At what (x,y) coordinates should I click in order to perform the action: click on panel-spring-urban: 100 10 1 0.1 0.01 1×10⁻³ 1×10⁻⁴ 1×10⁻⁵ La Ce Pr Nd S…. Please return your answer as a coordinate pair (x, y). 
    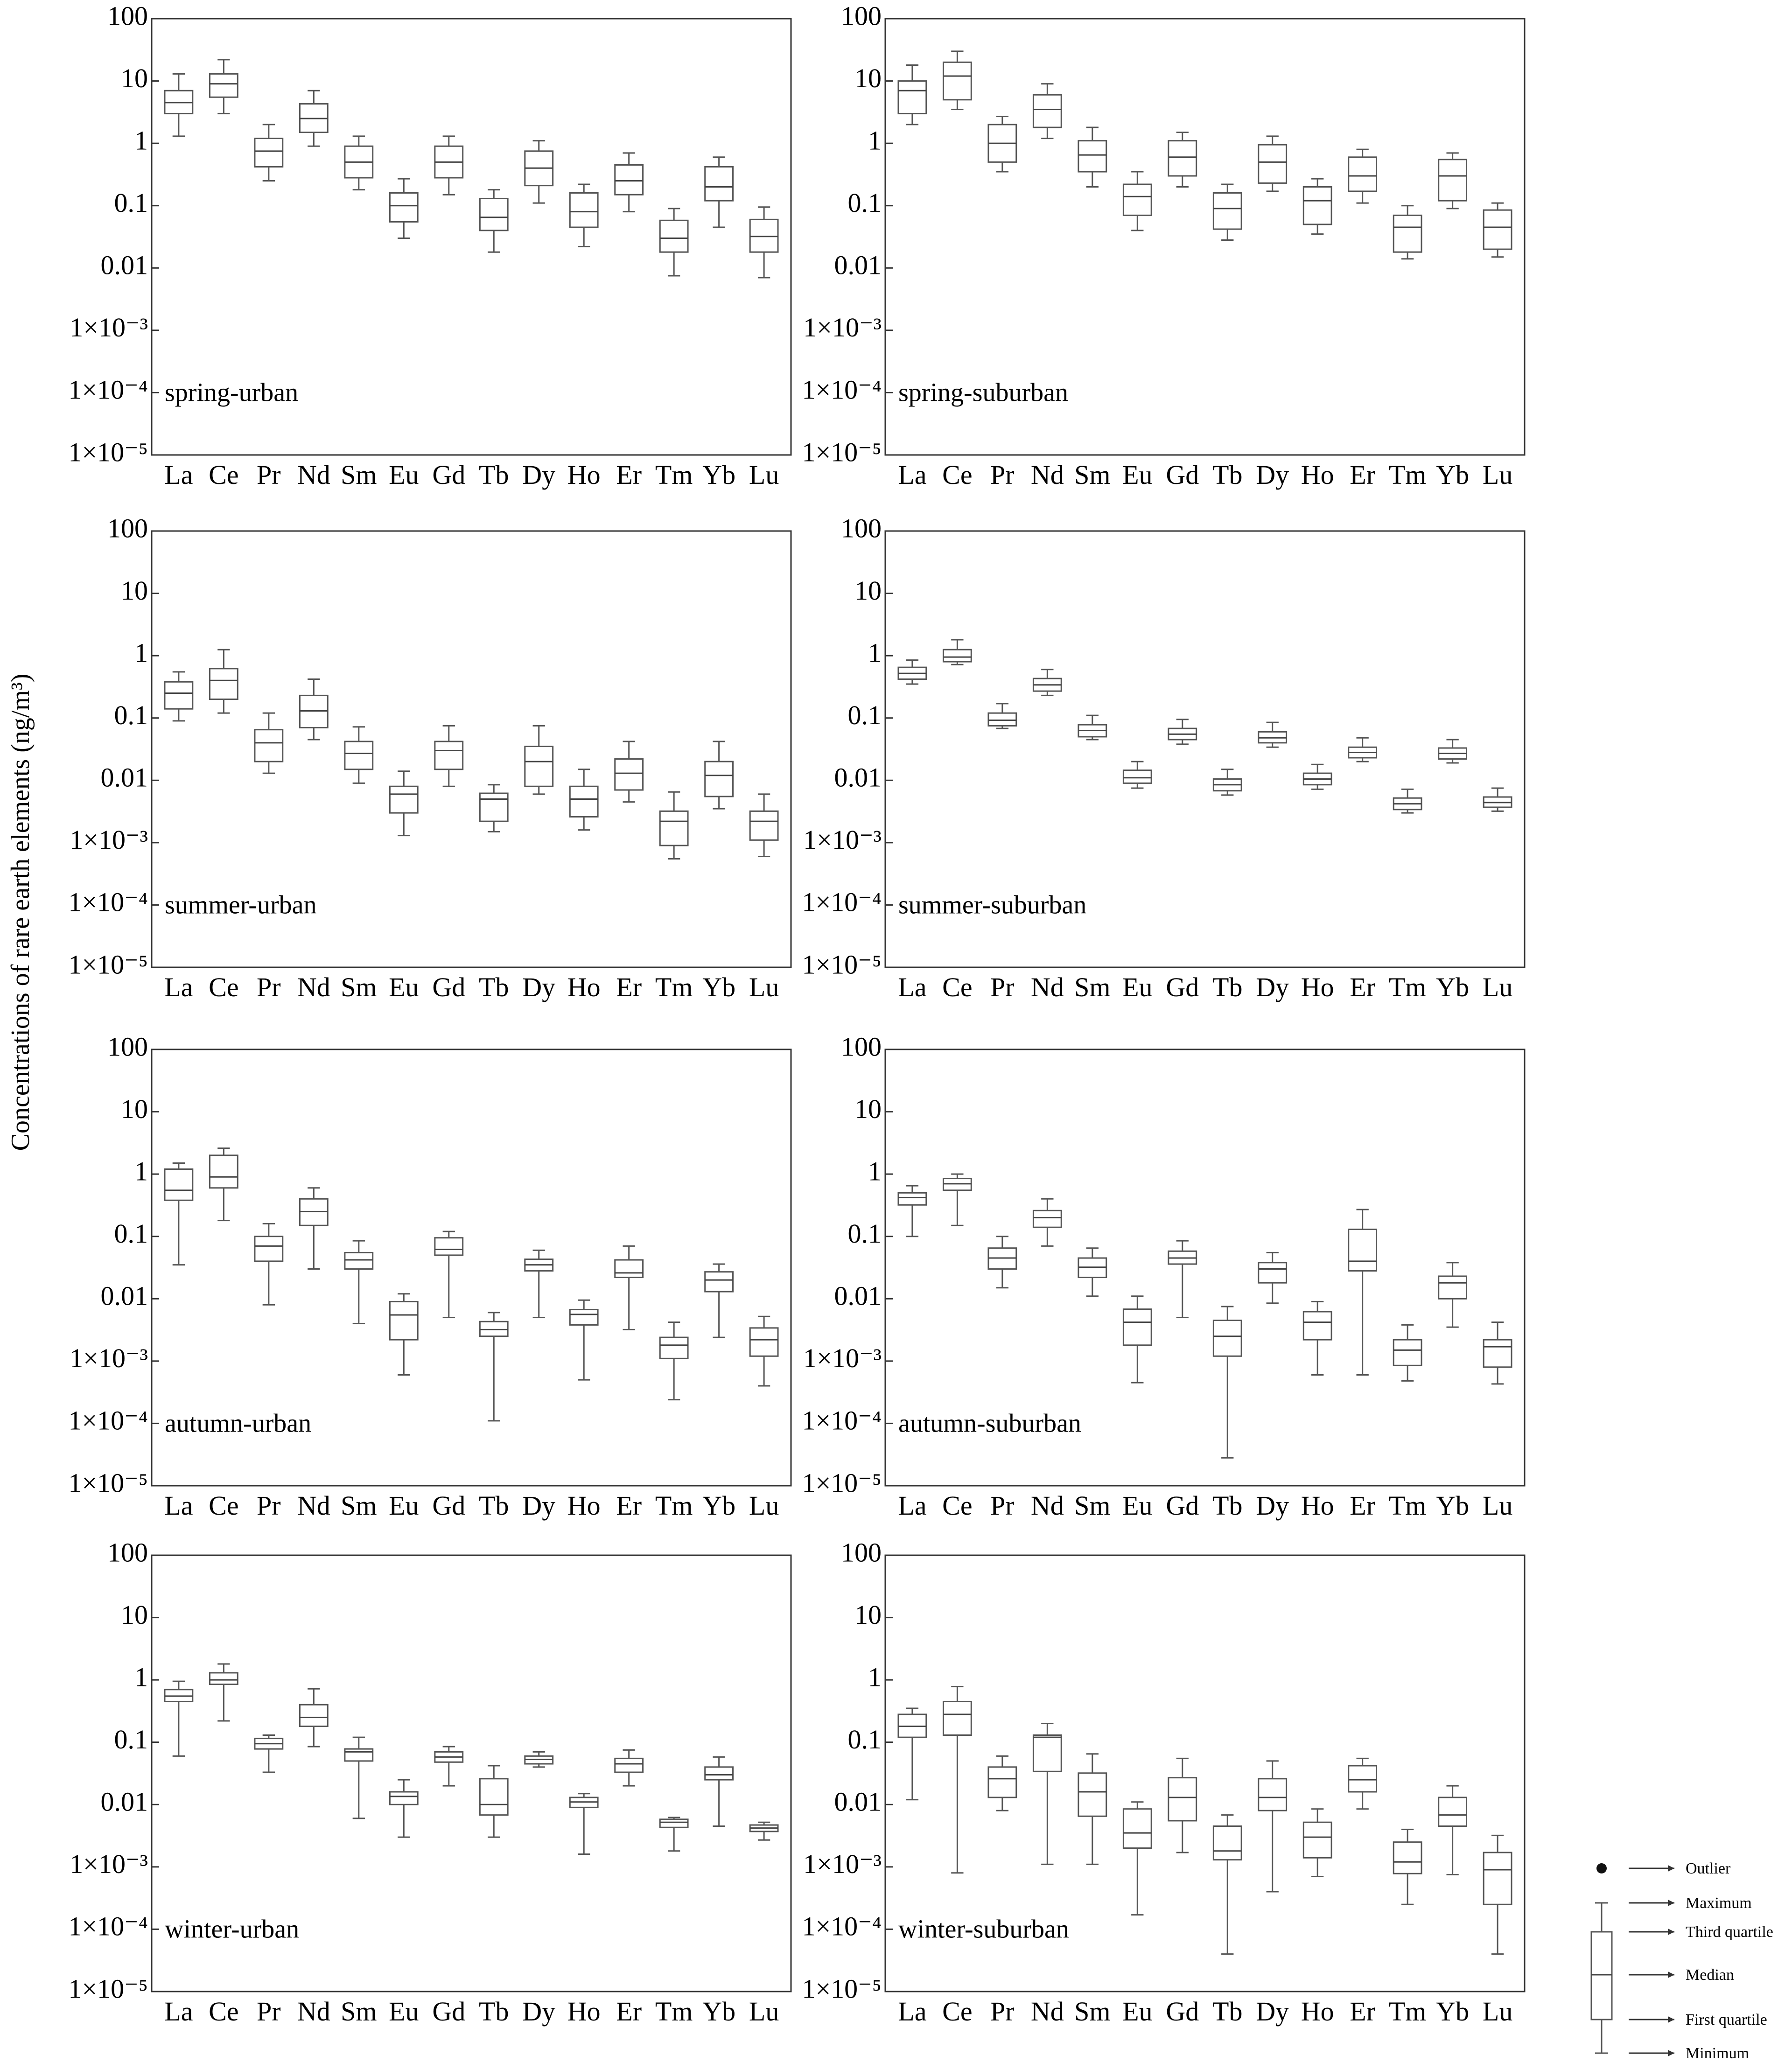
    Looking at the image, I should click on (430, 245).